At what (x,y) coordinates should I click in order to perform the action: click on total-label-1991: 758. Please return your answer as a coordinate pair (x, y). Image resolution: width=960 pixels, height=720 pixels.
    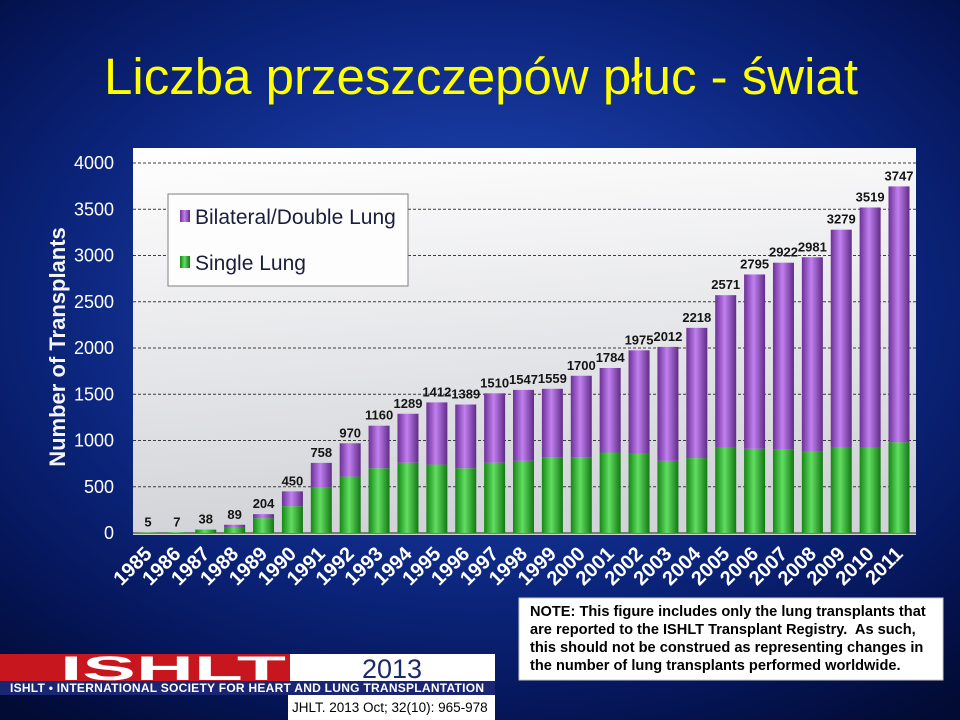
    Looking at the image, I should click on (321, 452).